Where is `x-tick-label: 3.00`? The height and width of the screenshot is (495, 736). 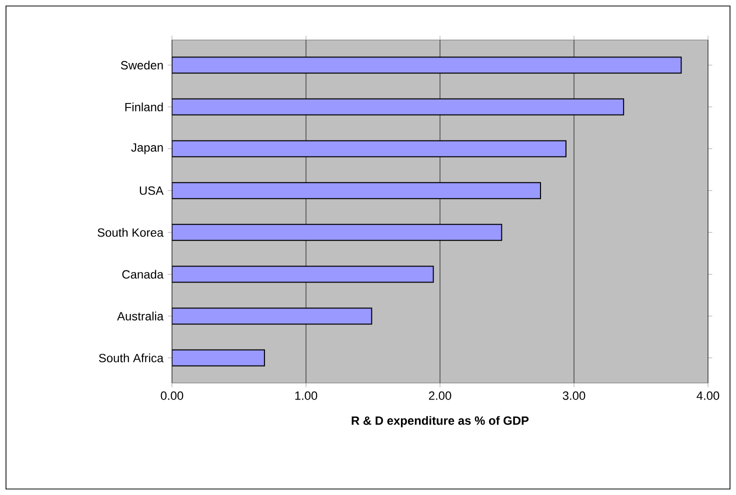
x-tick-label: 3.00 is located at coordinates (574, 395).